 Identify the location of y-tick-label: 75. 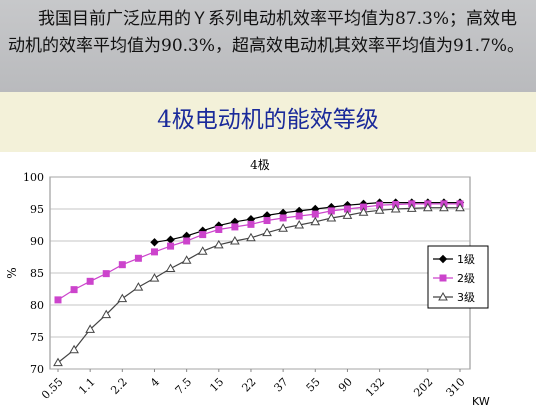
(37, 337).